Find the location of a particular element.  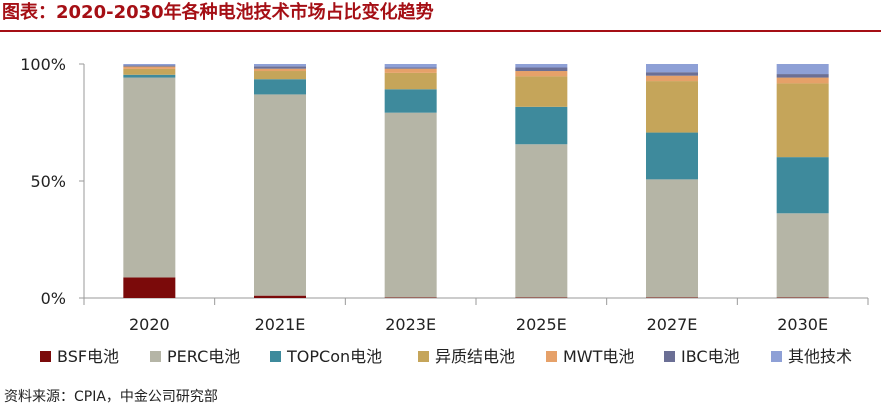

legend-label-5: IBC电池 is located at coordinates (710, 356).